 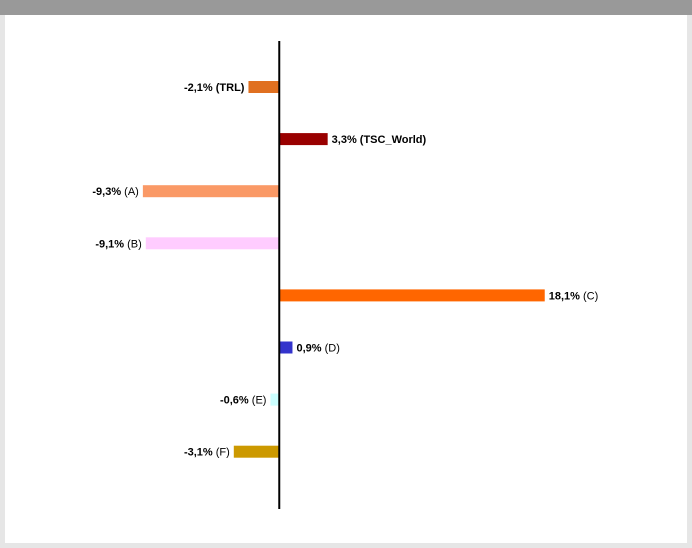 I want to click on bar-f, so click(x=256, y=451).